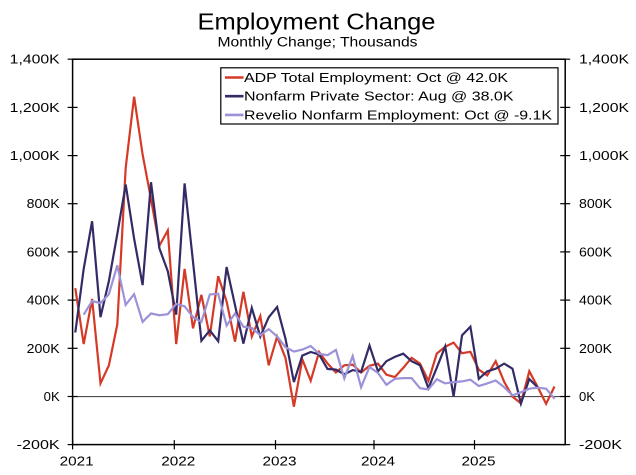 This screenshot has width=636, height=475. What do you see at coordinates (378, 461) in the screenshot?
I see `svg-text: 2024` at bounding box center [378, 461].